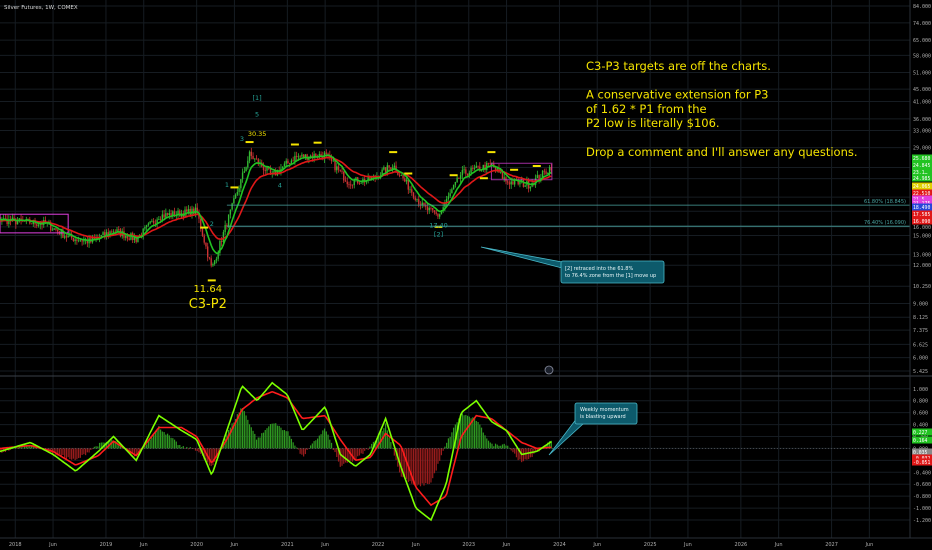 The image size is (932, 550). Describe the element at coordinates (921, 463) in the screenshot. I see `momentum-badge-label: -0.051` at that location.